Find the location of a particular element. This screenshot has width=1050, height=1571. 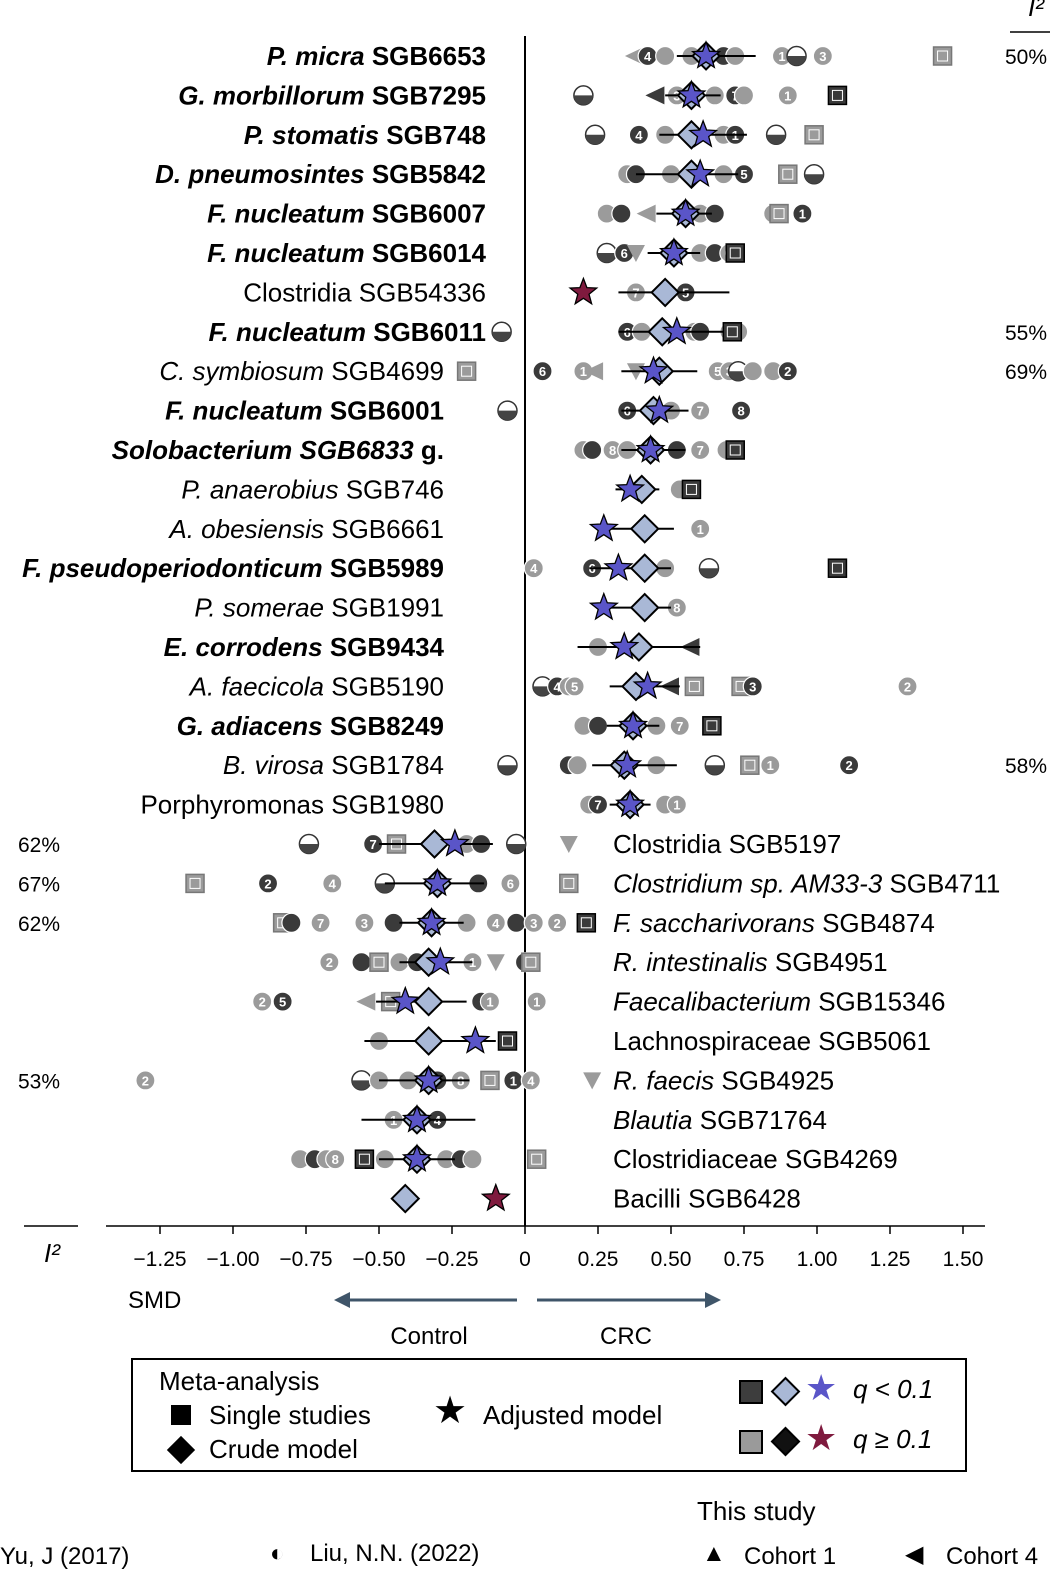

taxon-sgb: SGB54336 is located at coordinates (419, 292).